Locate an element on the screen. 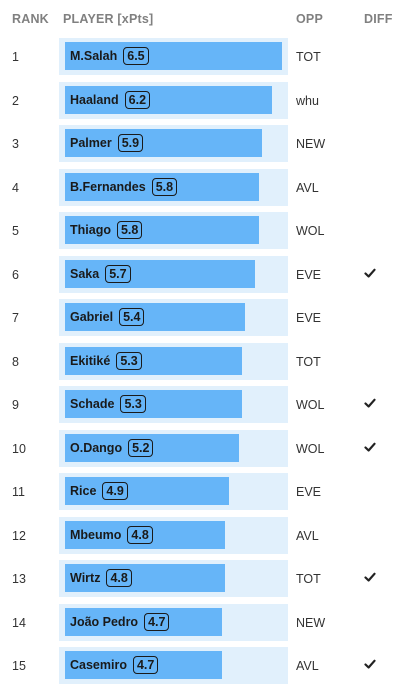 Image resolution: width=401 pixels, height=691 pixels. xpts-bar-track: O.Dango 5.2 is located at coordinates (173, 448).